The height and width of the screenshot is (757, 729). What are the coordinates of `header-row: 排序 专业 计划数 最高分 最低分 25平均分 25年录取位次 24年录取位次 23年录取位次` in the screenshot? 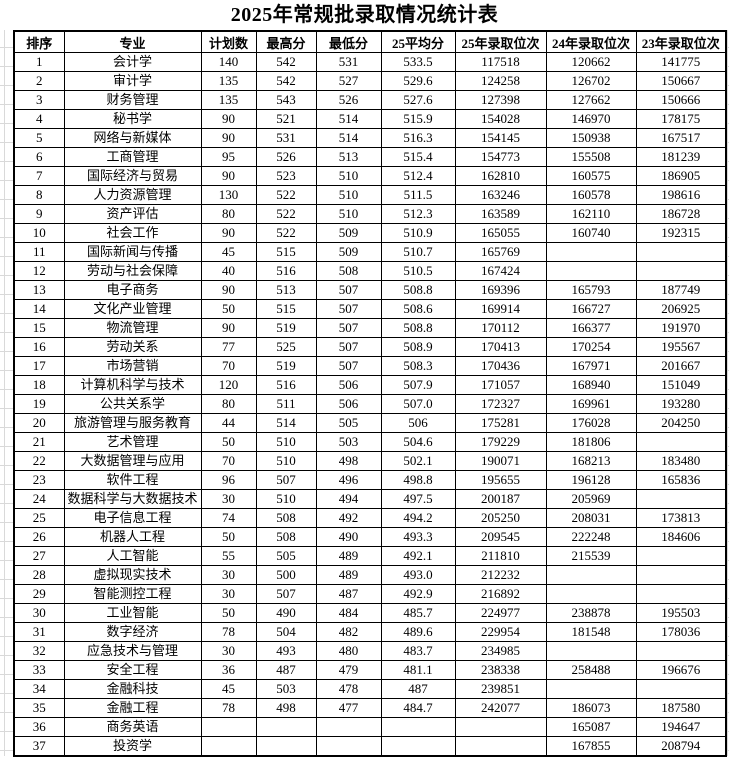 It's located at (370, 41).